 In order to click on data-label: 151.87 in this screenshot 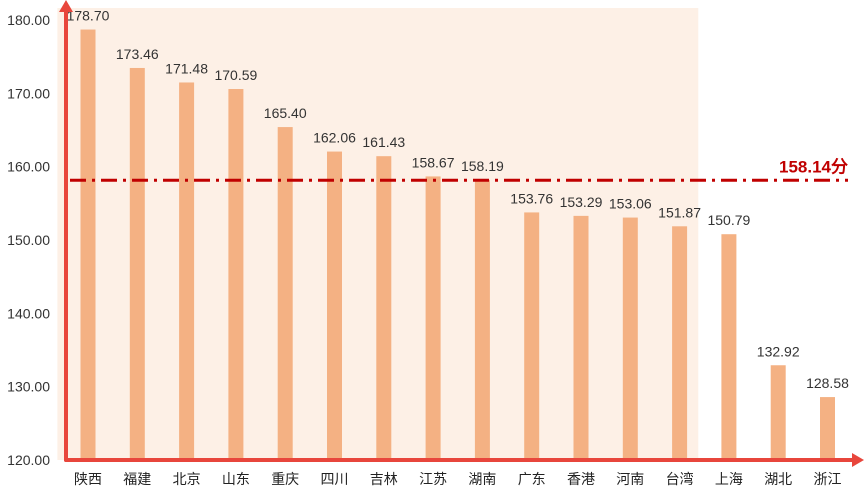, I will do `click(679, 212)`.